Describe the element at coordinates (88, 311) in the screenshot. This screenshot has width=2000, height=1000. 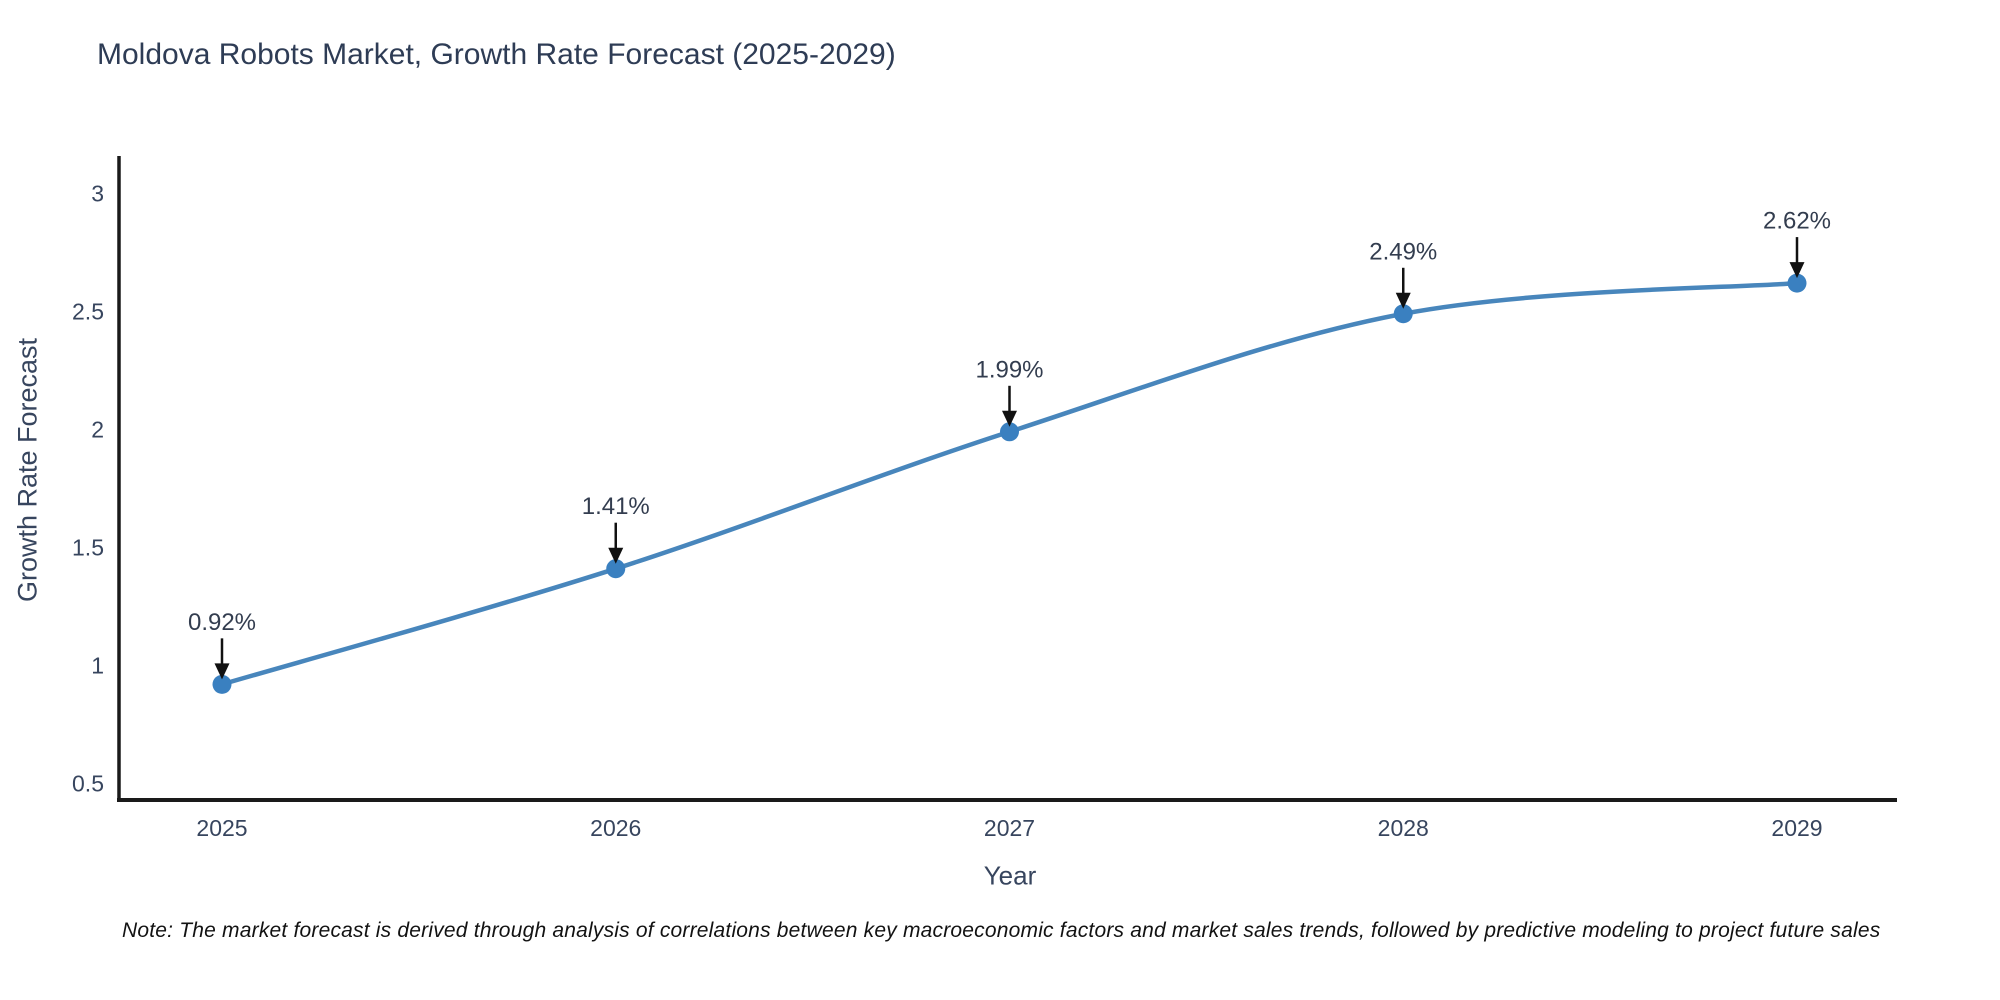
I see `y-tick-label: 2.5` at that location.